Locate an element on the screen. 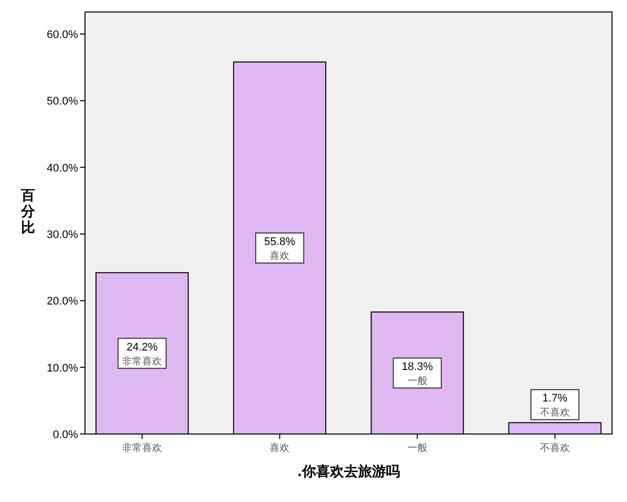 The image size is (627, 502). y-tick-label: 40.0% is located at coordinates (62, 168).